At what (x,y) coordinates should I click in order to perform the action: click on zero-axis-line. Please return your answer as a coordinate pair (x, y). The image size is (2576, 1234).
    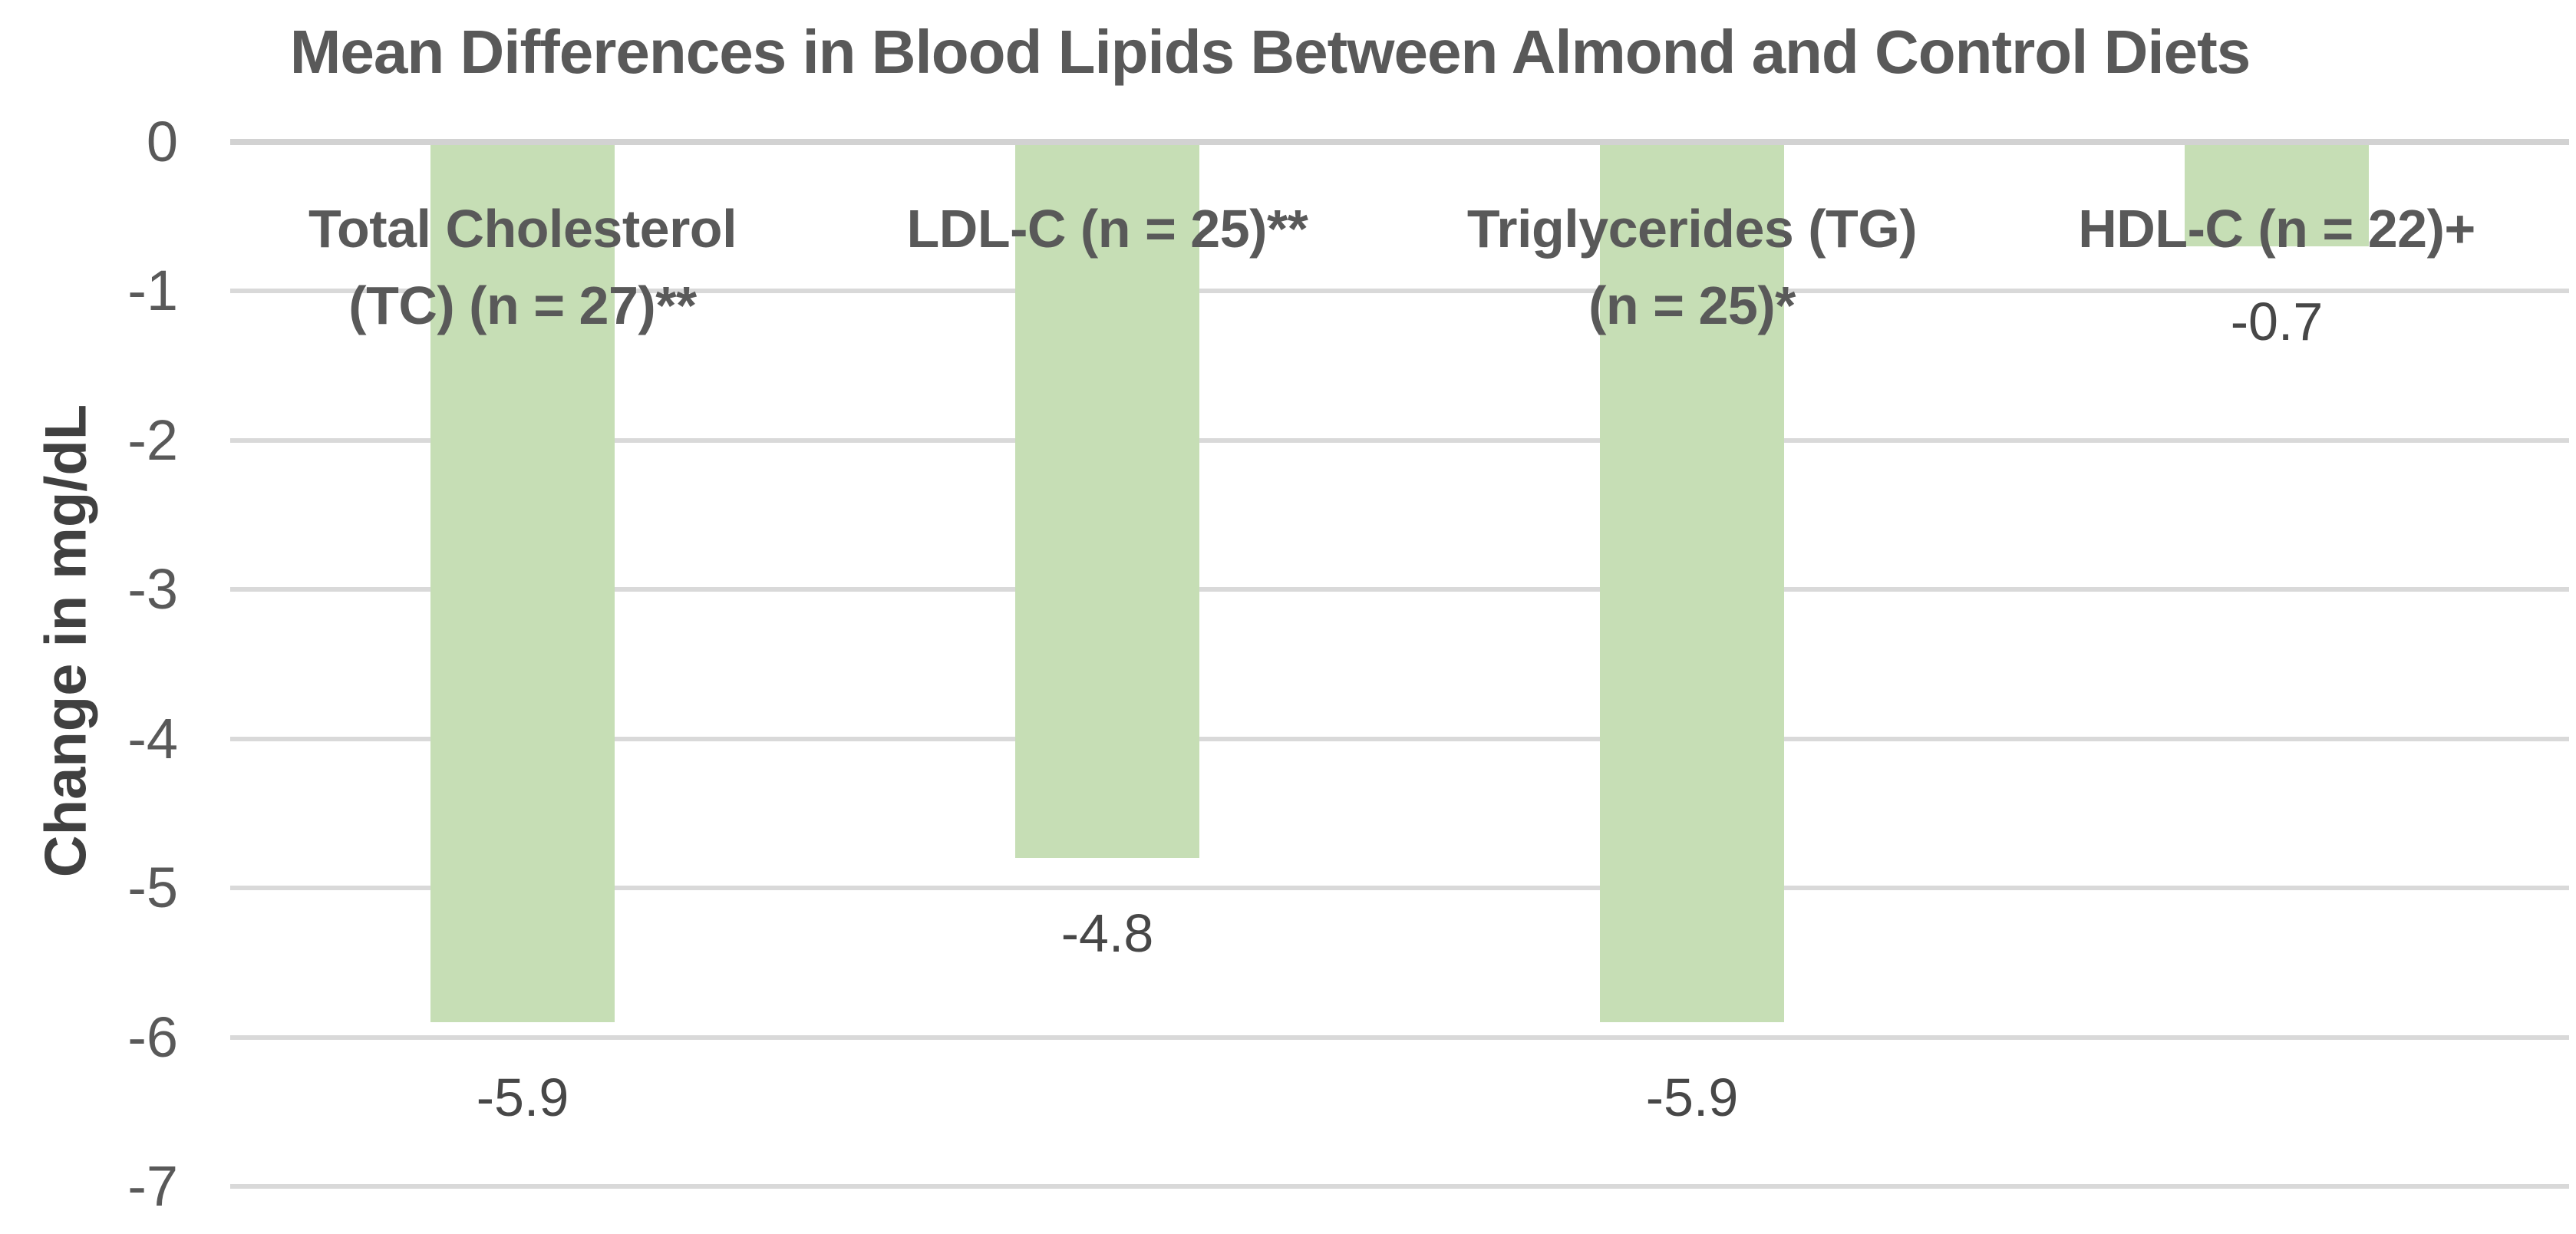
    Looking at the image, I should click on (1399, 142).